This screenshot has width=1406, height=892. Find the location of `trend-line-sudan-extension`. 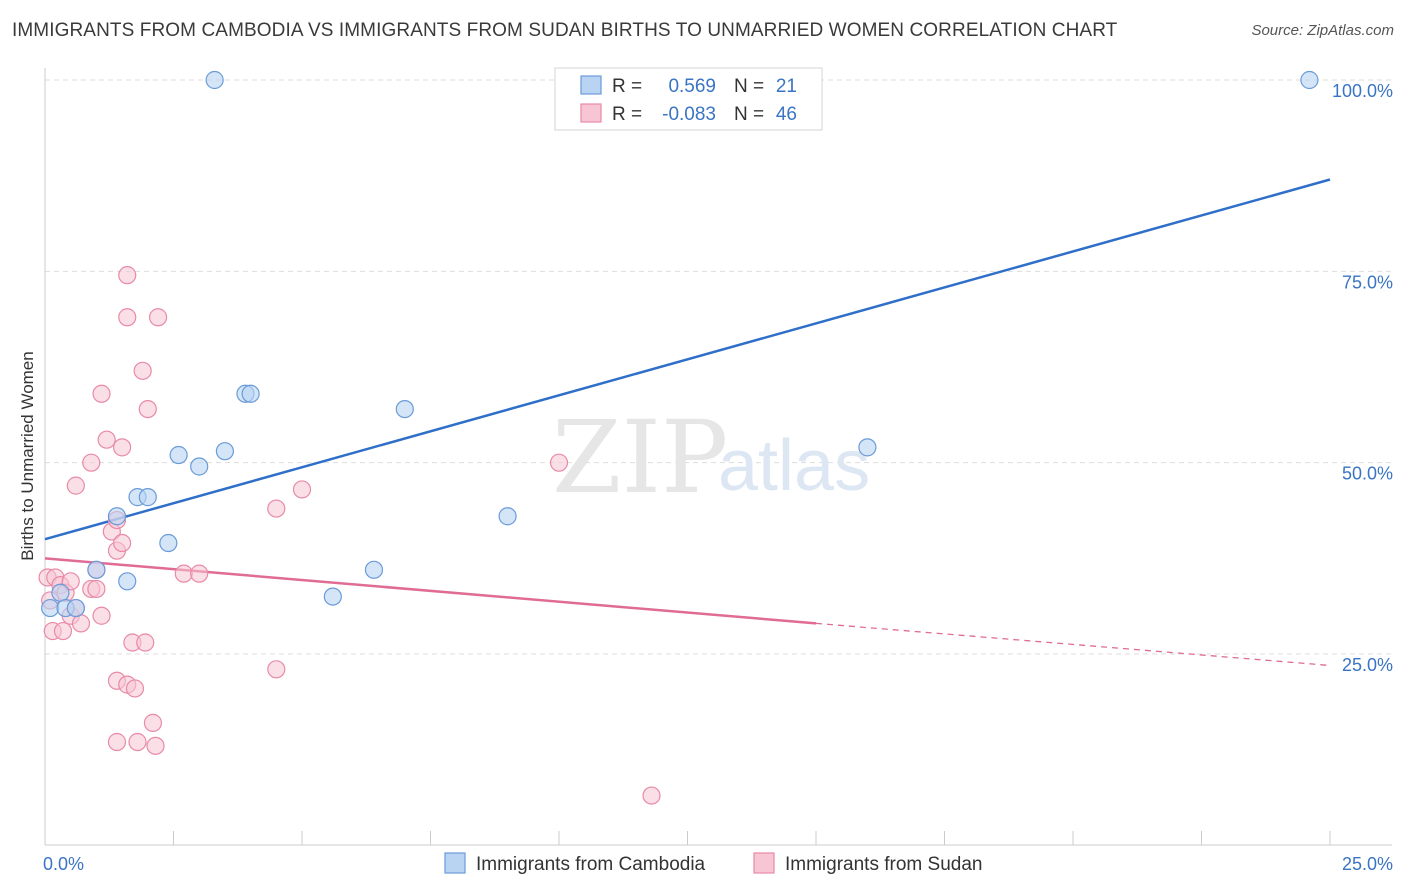

trend-line-sudan-extension is located at coordinates (1073, 644).